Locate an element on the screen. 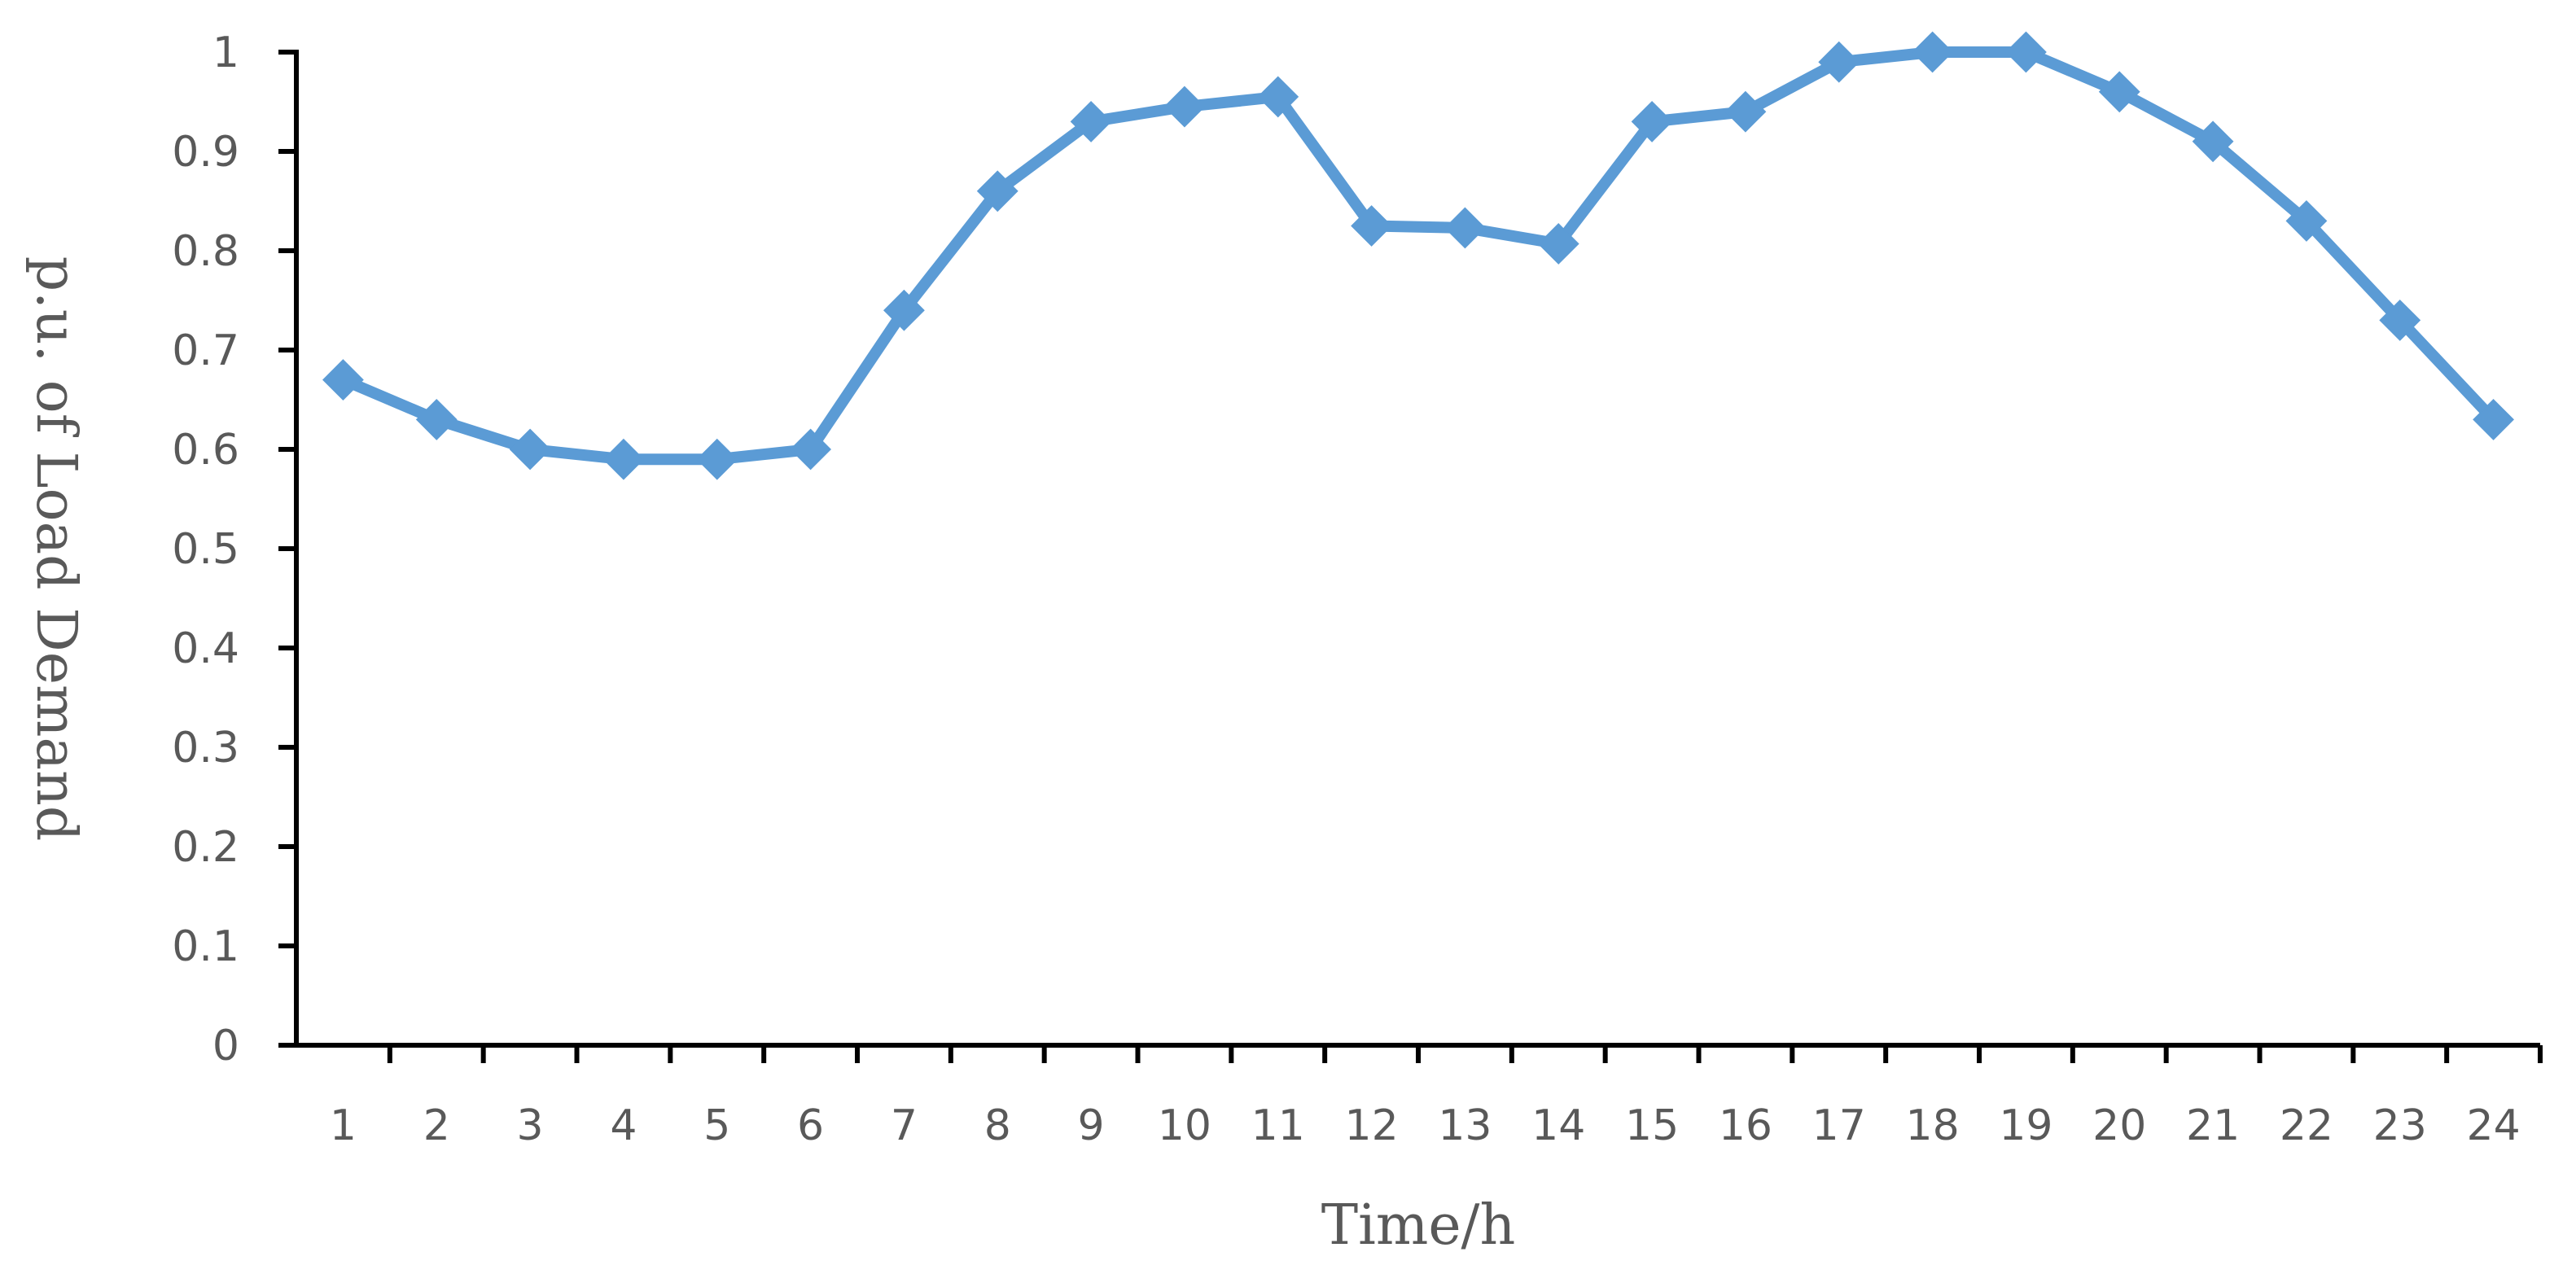 The height and width of the screenshot is (1287, 2576). y-axis-ticks: 0 0.1 0.2 0.3 0.4 0.5 0.6 0.7 0.8 0.9 1 is located at coordinates (234, 549).